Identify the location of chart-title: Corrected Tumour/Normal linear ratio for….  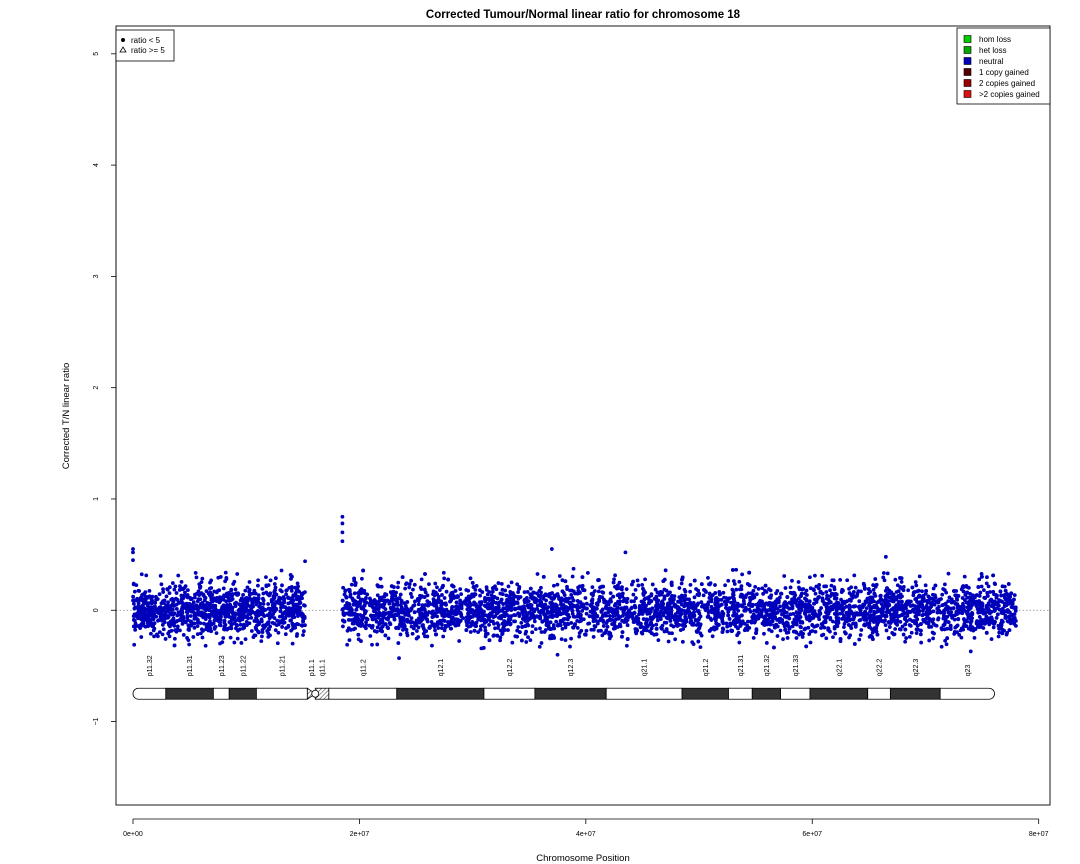
(583, 15).